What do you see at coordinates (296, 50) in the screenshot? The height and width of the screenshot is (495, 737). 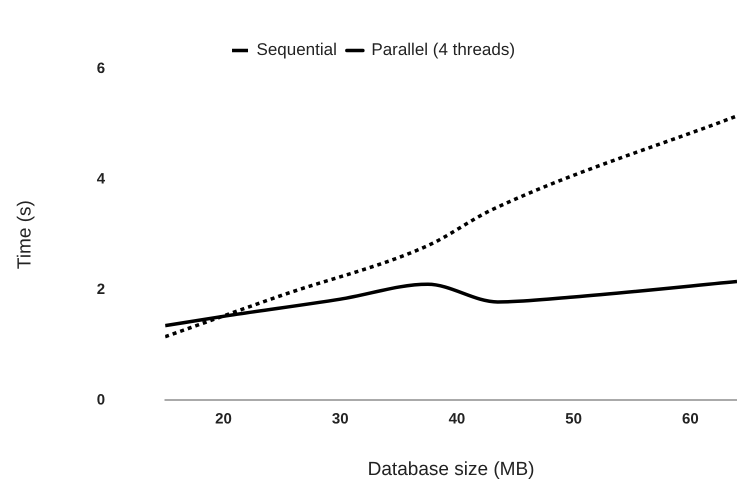 I see `legend-label: Sequential` at bounding box center [296, 50].